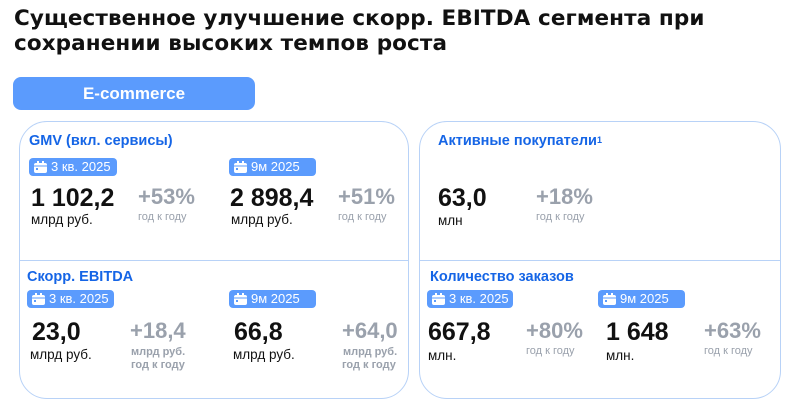 This screenshot has width=800, height=406. What do you see at coordinates (502, 277) in the screenshot?
I see `orders-title: Количество заказов` at bounding box center [502, 277].